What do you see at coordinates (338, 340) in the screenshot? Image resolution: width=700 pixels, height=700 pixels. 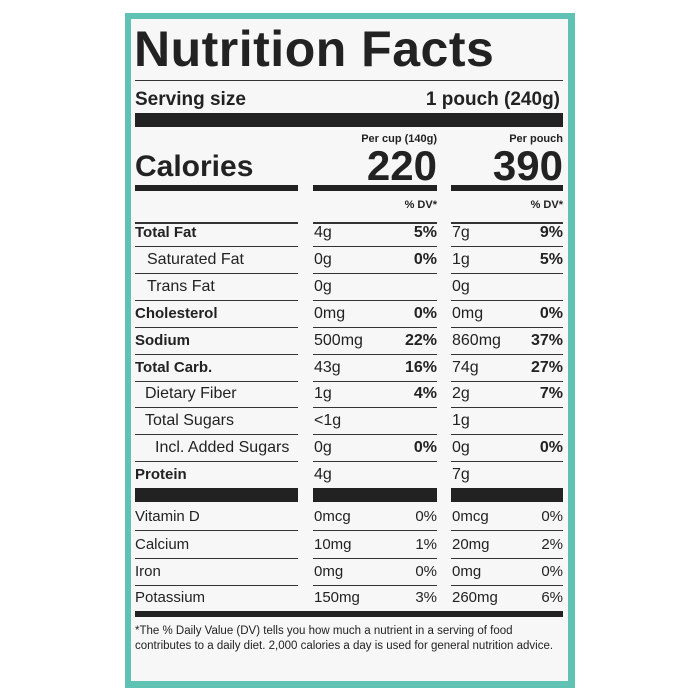 I see `cup-amount: 500mg` at bounding box center [338, 340].